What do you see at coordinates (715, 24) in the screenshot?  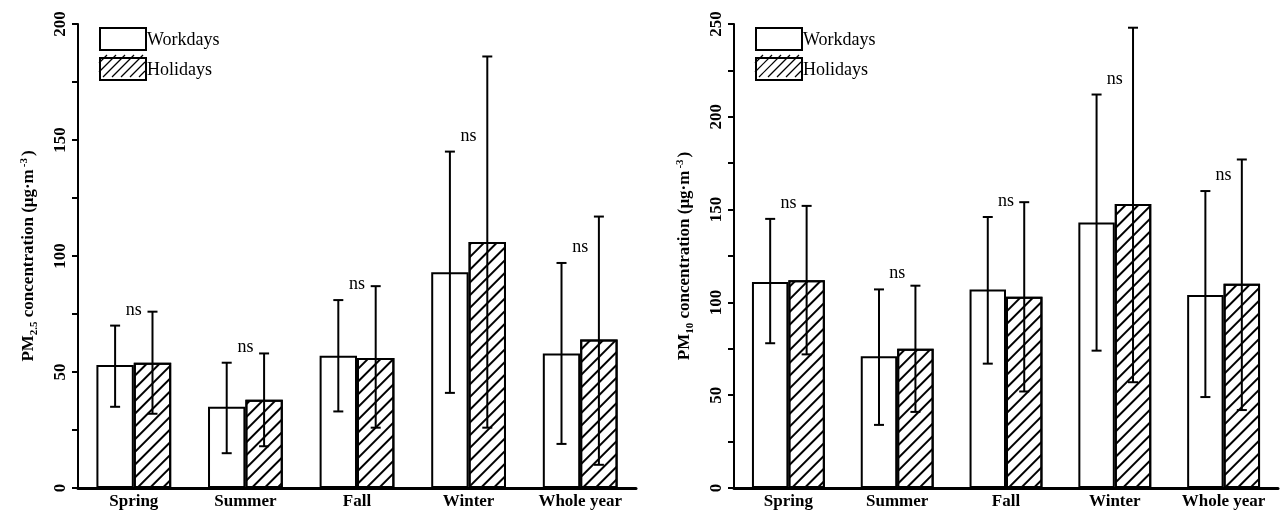 I see `y-tick-label: 250` at bounding box center [715, 24].